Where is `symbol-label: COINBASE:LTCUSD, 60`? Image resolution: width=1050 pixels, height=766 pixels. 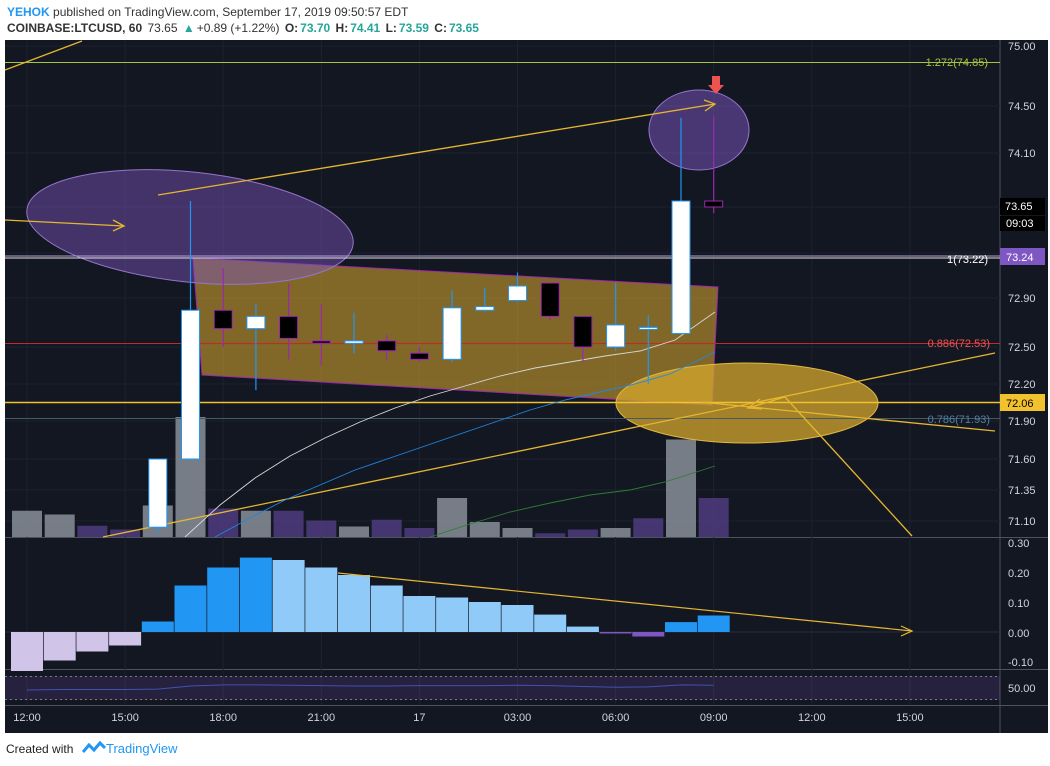
symbol-label: COINBASE:LTCUSD, 60 is located at coordinates (75, 28).